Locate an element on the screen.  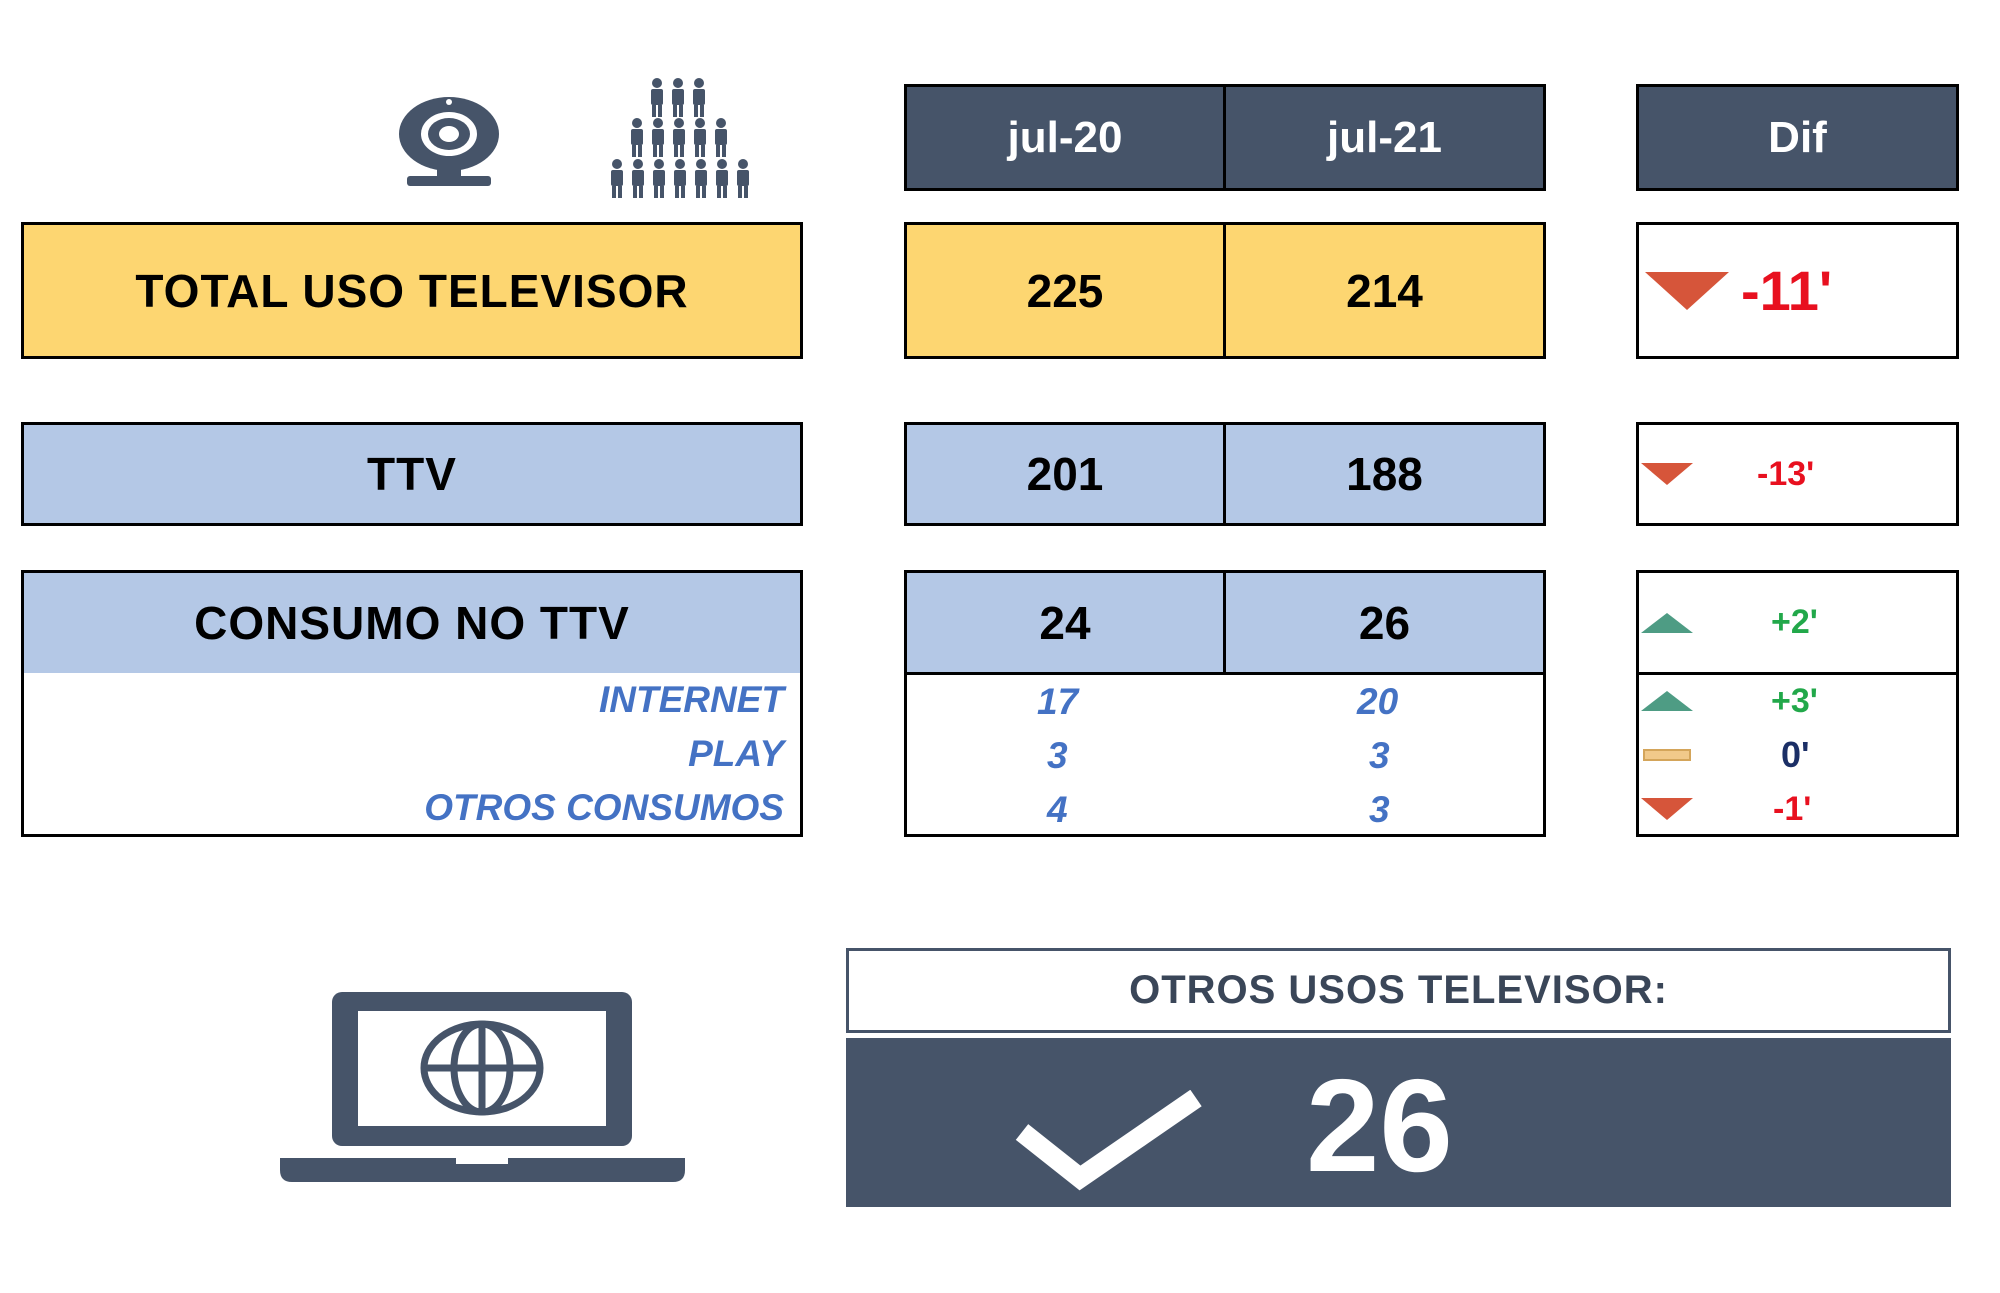
consumo-dif: +2' is located at coordinates (1797, 624).